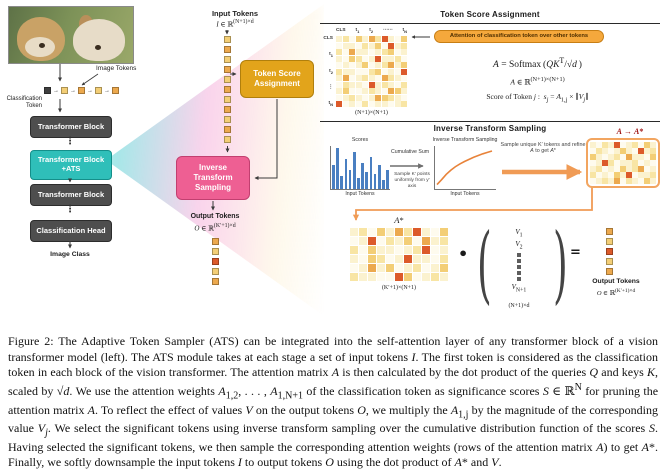 The image size is (666, 475). I want to click on token-score-equation: Score of Token j : sj = A1,j × ∥Vj∥, so click(537, 98).